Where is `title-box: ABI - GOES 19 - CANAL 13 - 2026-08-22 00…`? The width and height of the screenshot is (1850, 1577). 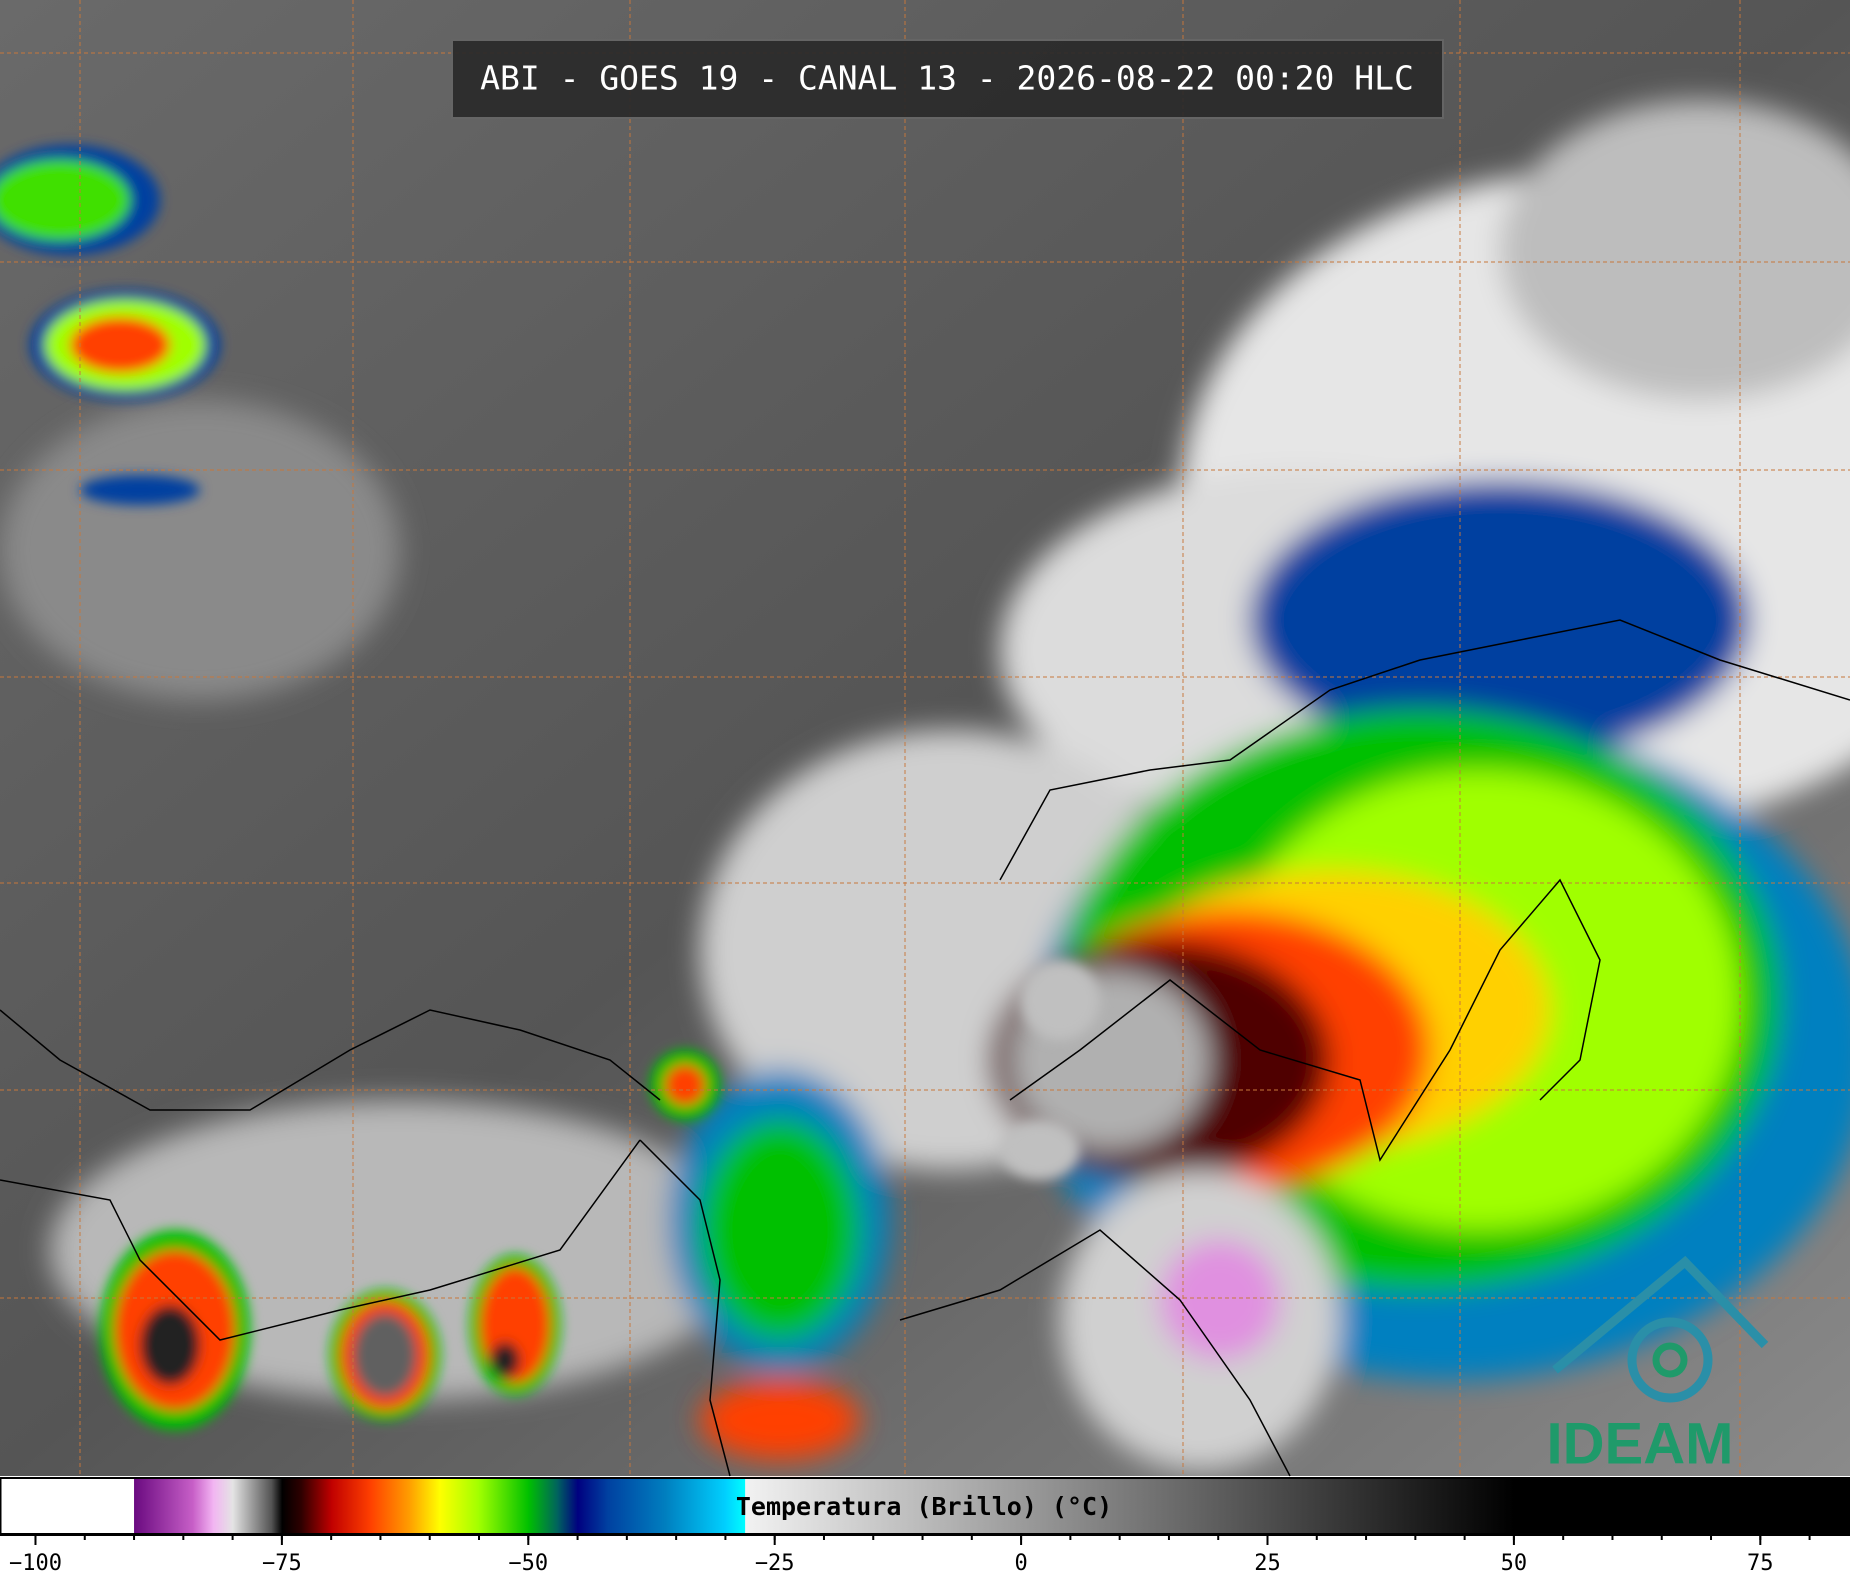 title-box: ABI - GOES 19 - CANAL 13 - 2026-08-22 00… is located at coordinates (947, 79).